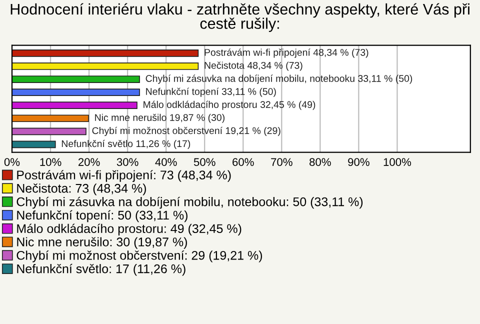 The height and width of the screenshot is (324, 480). Describe the element at coordinates (101, 270) in the screenshot. I see `legend-label: Nefunkční světlo: 17 (11,26 %)` at that location.